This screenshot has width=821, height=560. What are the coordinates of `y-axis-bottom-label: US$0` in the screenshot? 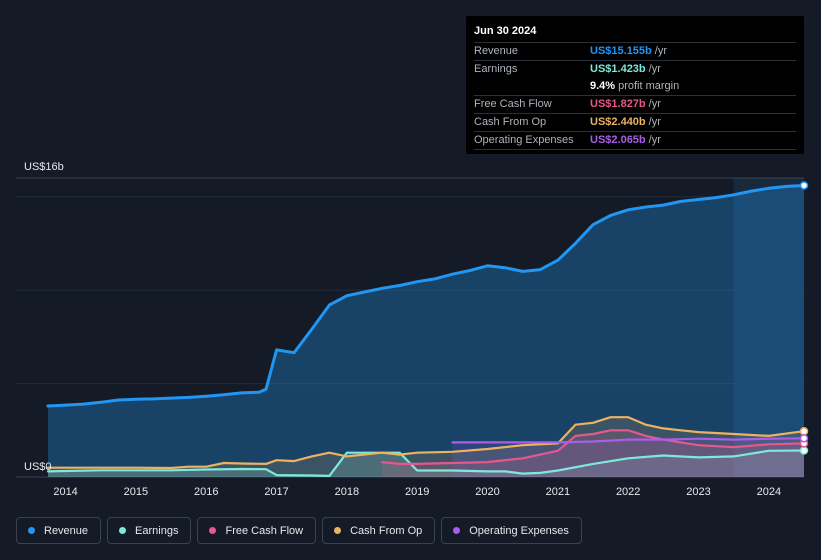 It's located at (38, 467).